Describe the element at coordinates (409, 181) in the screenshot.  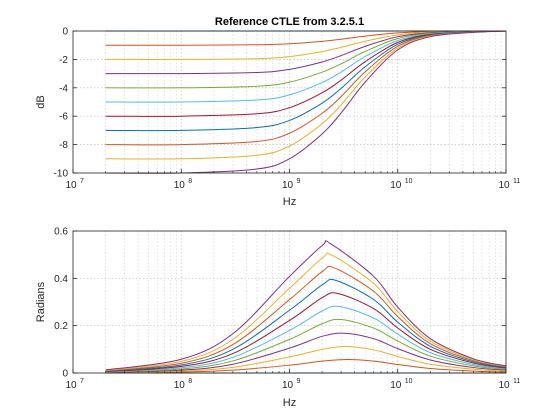
I see `magnitude-x-tick-exponent: 10` at that location.